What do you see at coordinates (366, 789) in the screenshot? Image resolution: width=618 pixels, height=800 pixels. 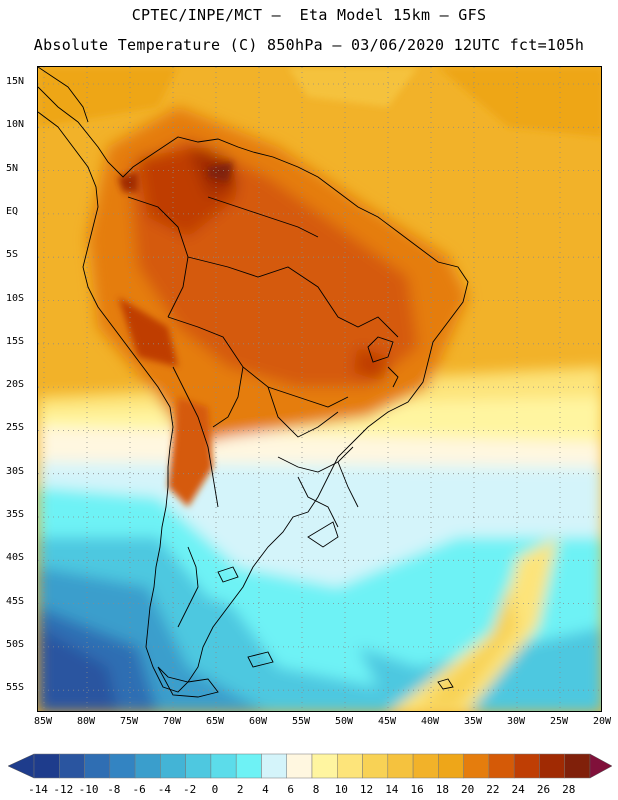 I see `colorbar-tick-label: 12` at bounding box center [366, 789].